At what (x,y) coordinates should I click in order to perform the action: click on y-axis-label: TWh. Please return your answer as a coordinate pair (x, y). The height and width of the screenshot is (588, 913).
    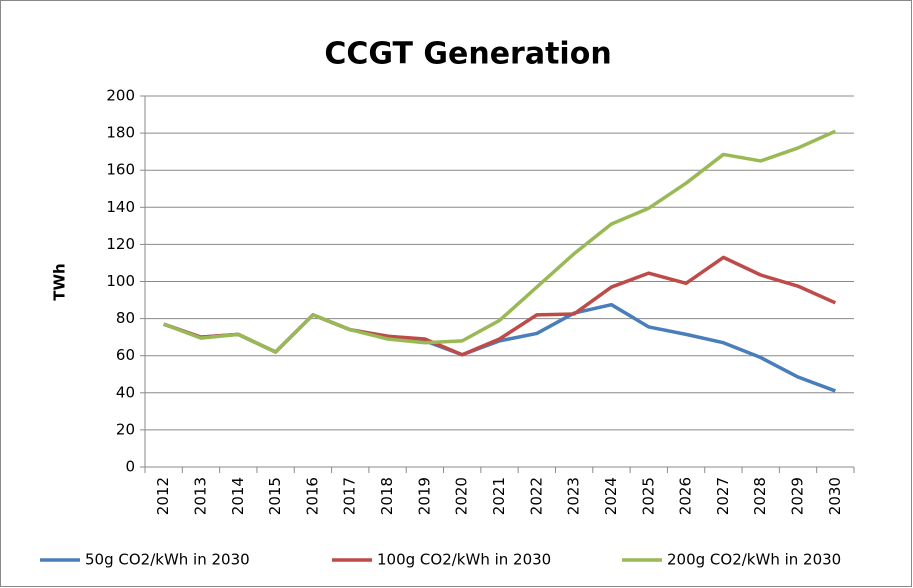
    Looking at the image, I should click on (60, 281).